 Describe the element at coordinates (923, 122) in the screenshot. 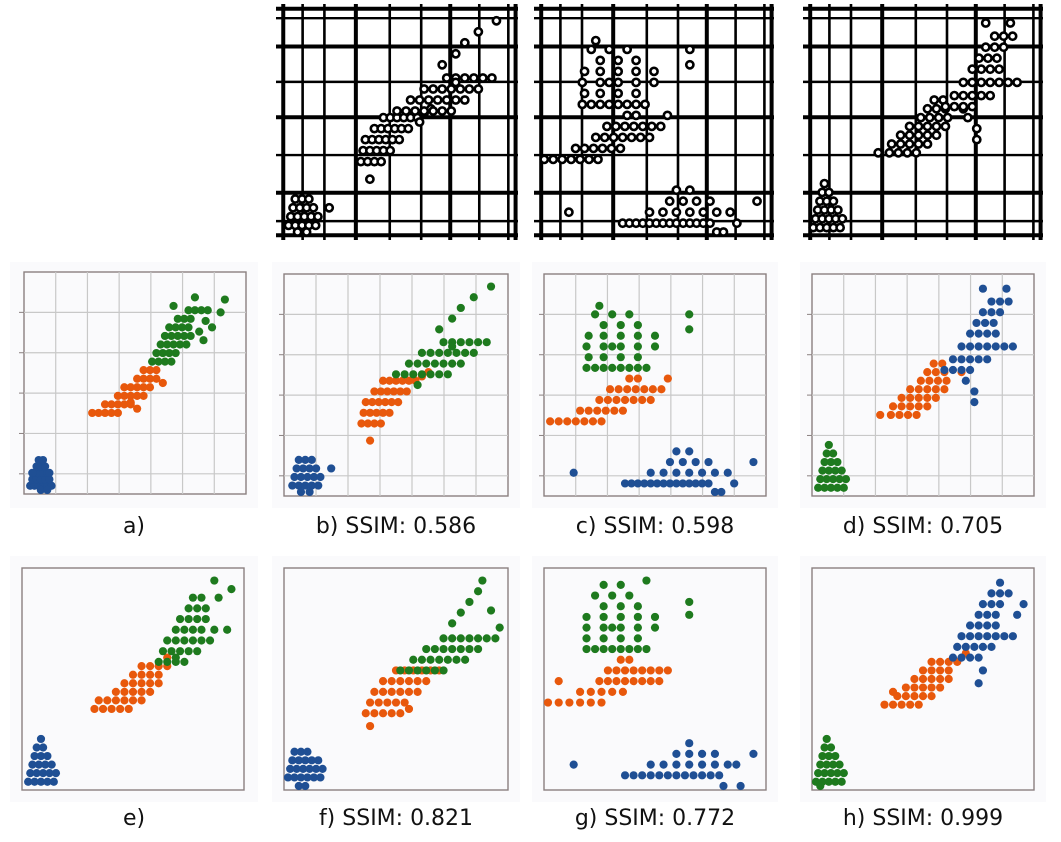

I see `edge-map-d-svg` at that location.